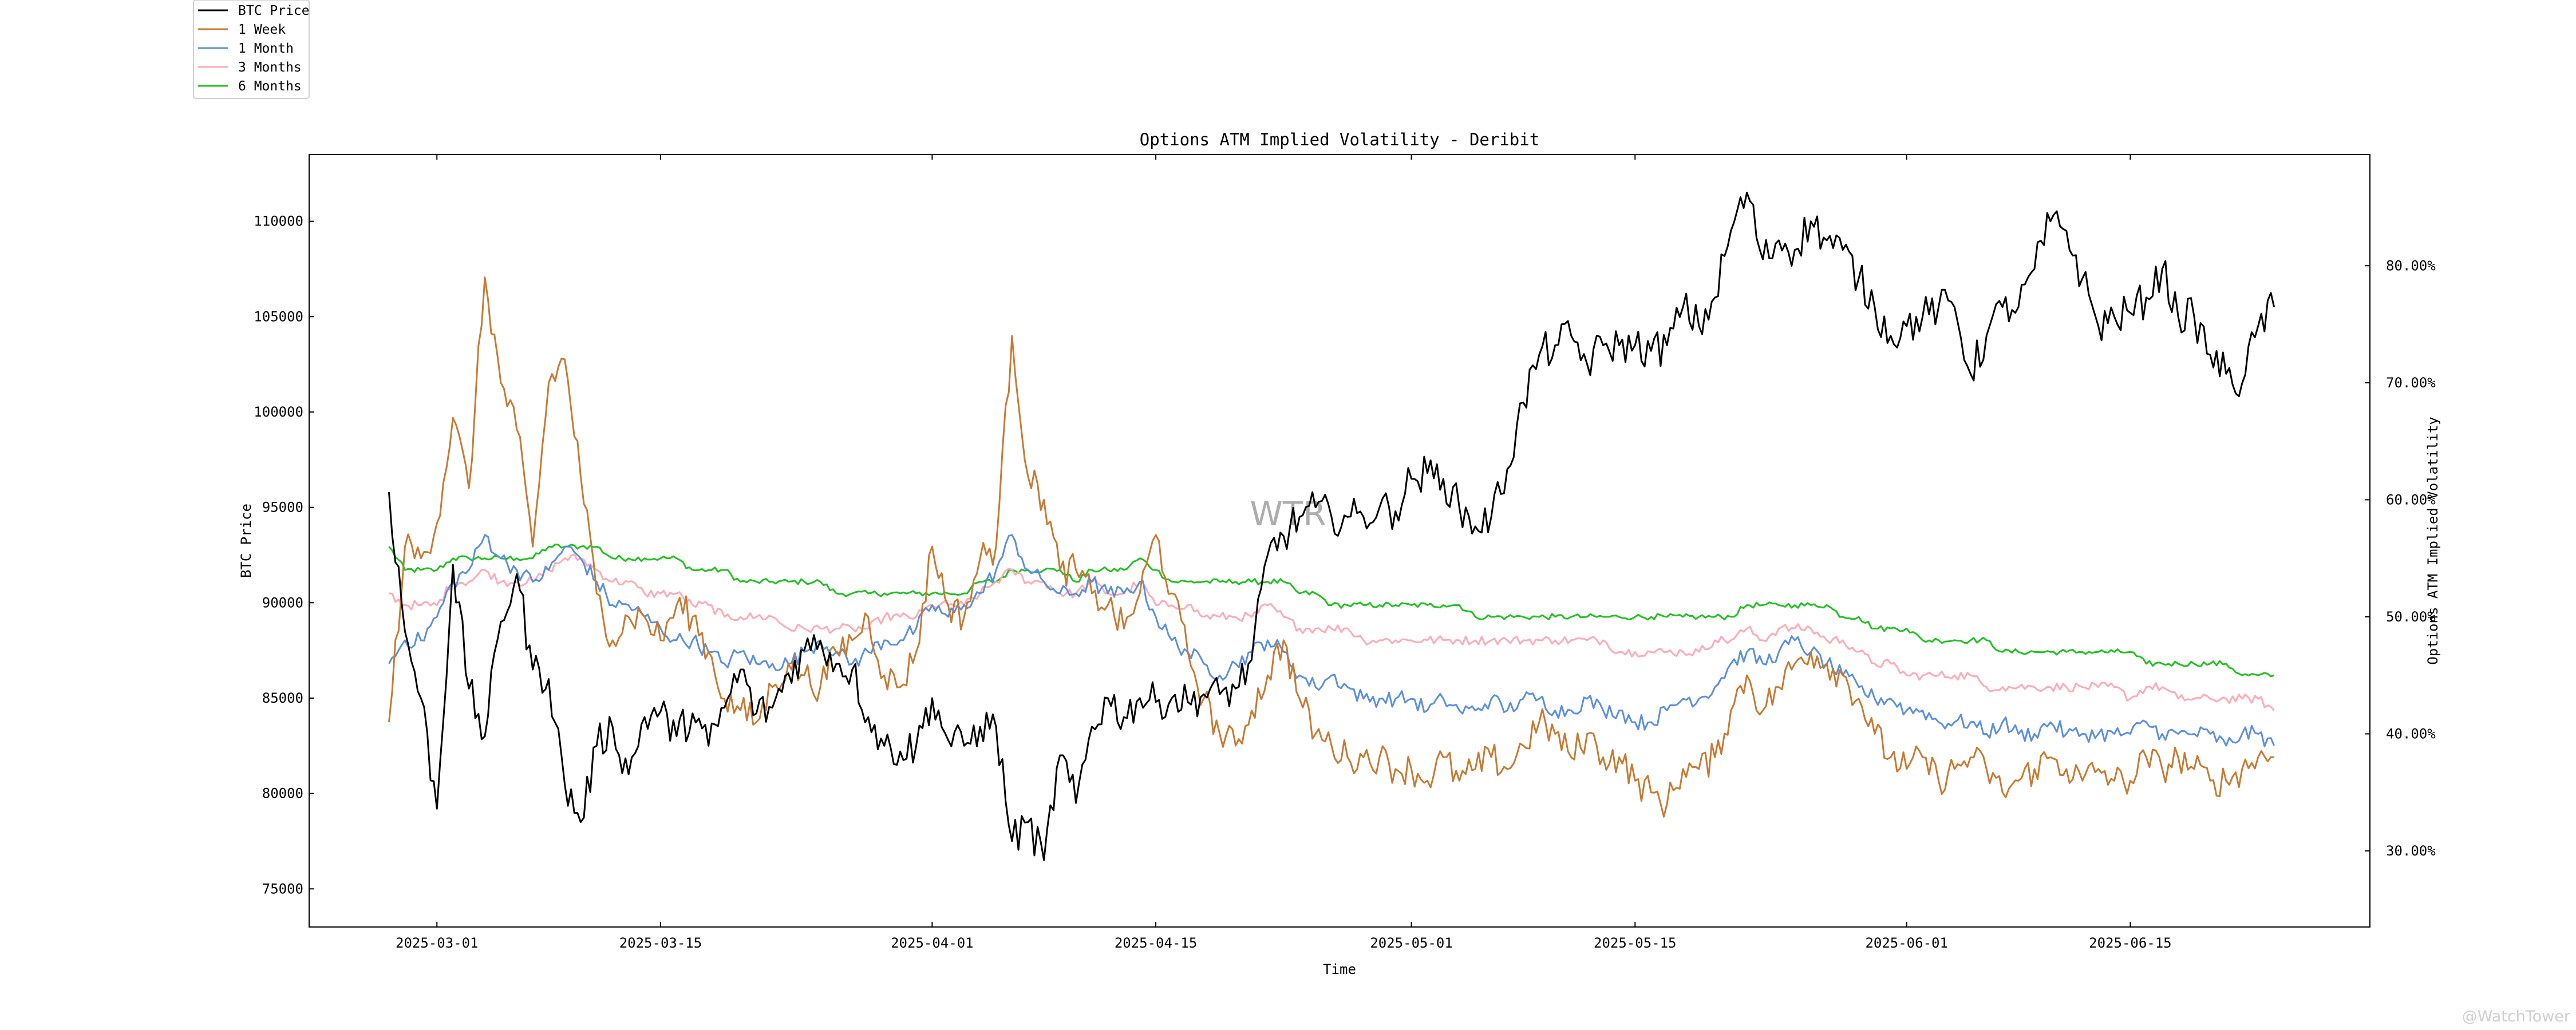 The image size is (2576, 1030). Describe the element at coordinates (262, 29) in the screenshot. I see `legend-label: 1 Week` at that location.